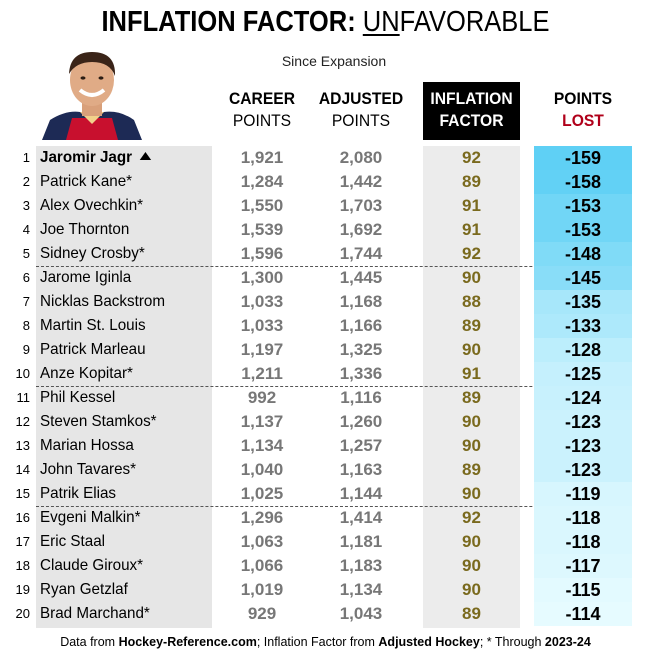 The width and height of the screenshot is (651, 658). Describe the element at coordinates (262, 421) in the screenshot. I see `row-career-points: 1,137` at that location.